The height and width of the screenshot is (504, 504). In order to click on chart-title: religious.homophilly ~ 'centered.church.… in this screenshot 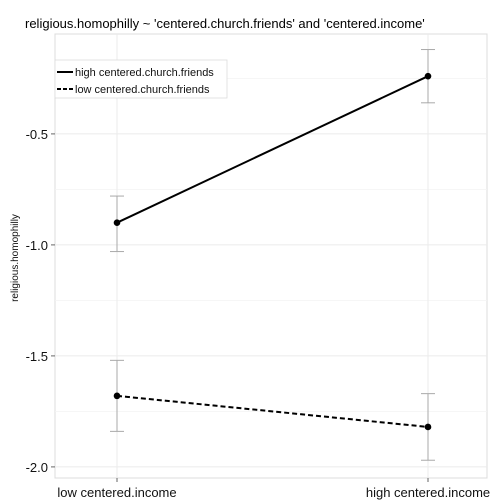, I will do `click(225, 23)`.